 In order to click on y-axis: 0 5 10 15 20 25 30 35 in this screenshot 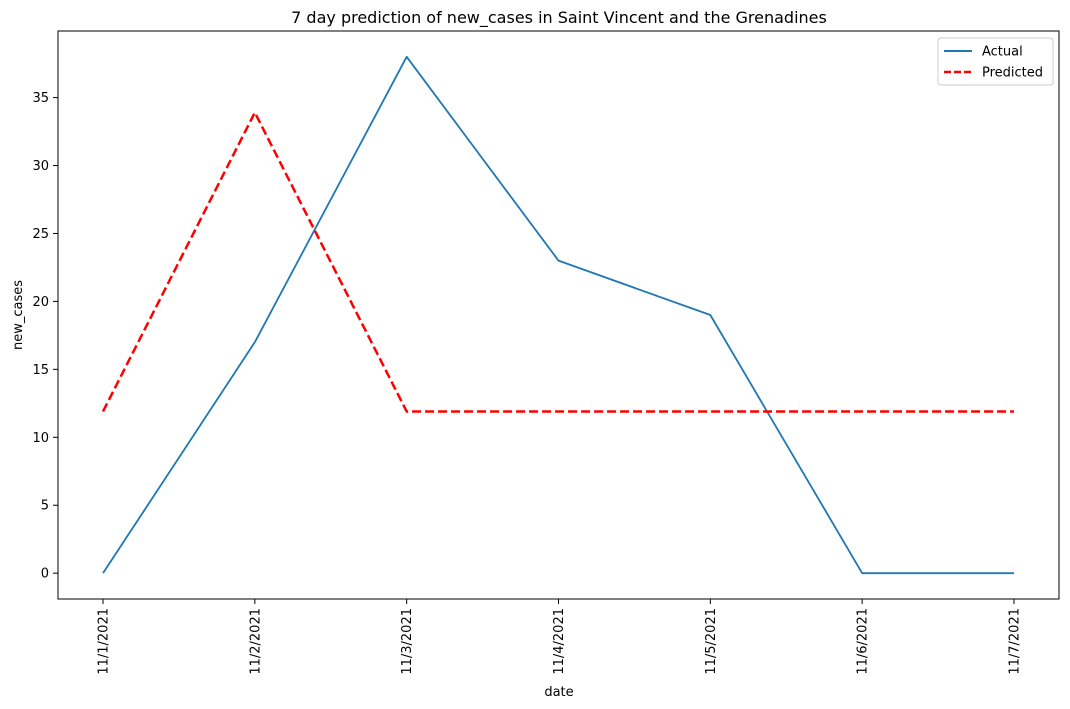, I will do `click(45, 336)`.